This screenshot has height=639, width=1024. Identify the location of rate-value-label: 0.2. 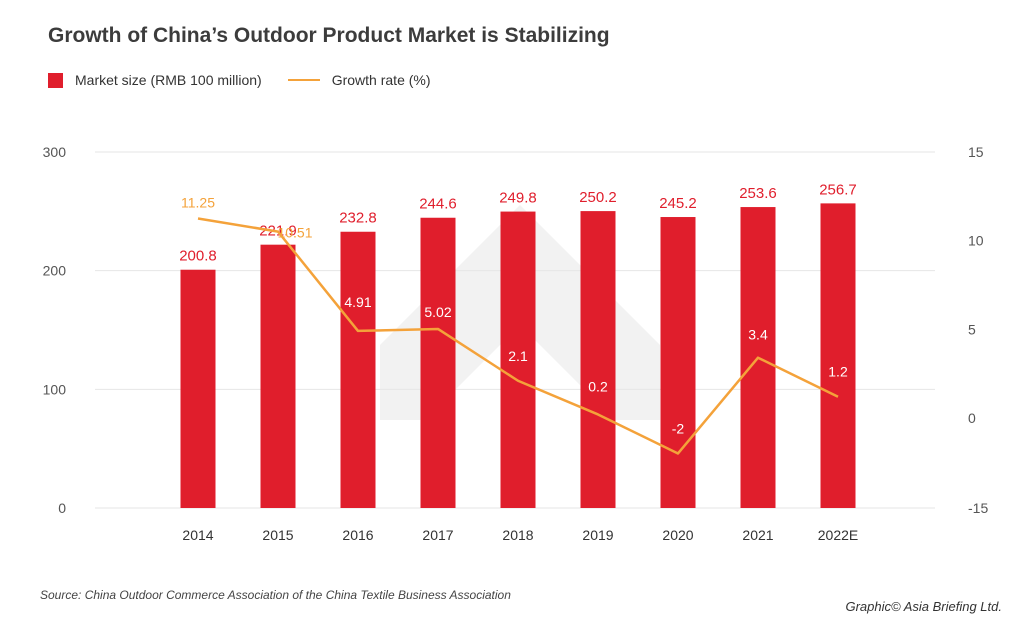
(598, 386).